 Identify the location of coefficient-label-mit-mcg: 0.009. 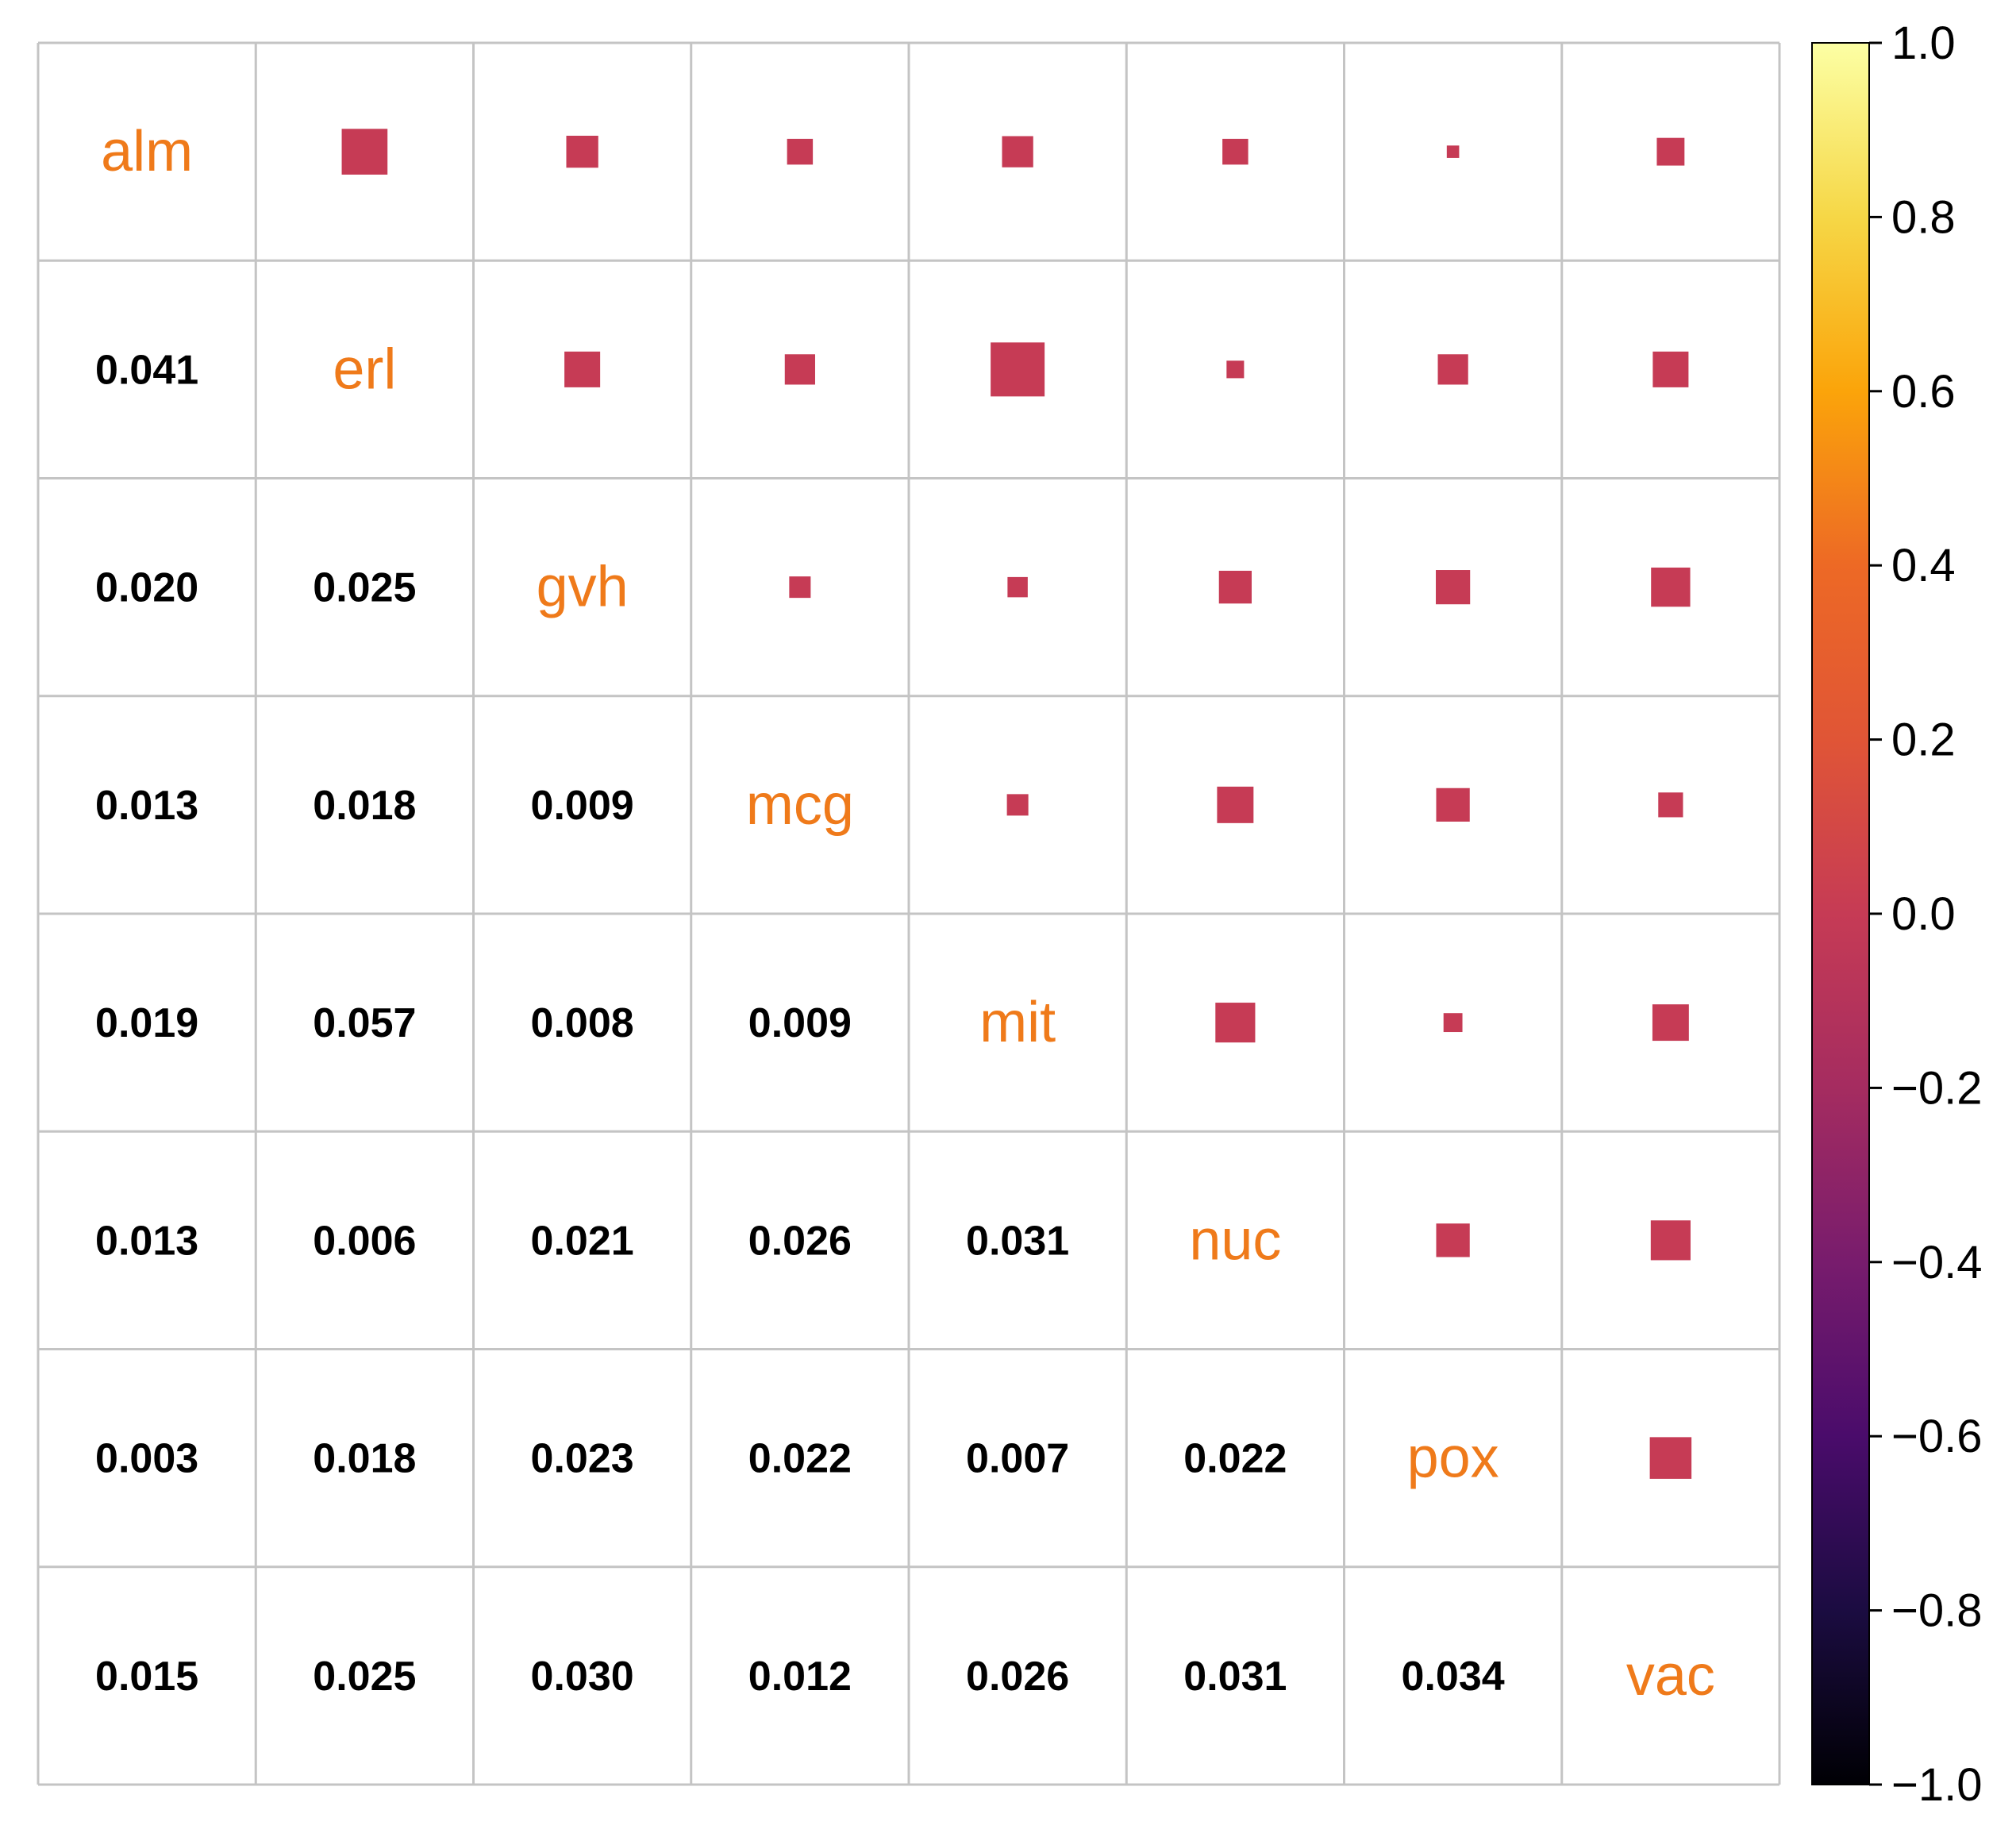
(800, 1023).